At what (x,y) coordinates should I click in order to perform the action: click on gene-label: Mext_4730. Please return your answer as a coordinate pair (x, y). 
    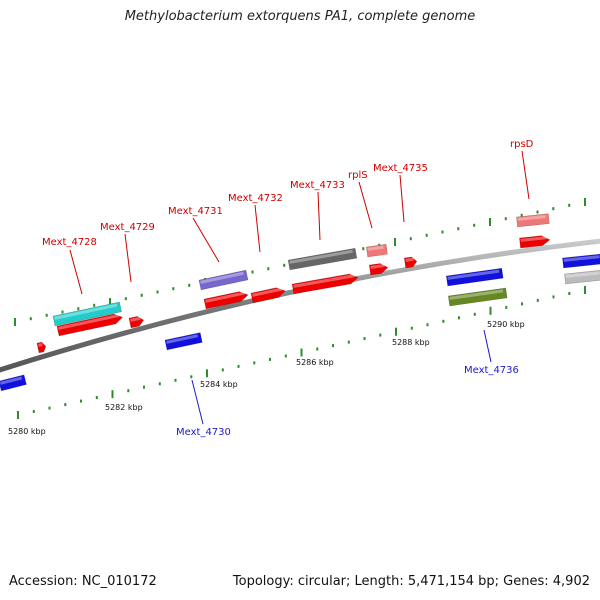
    Looking at the image, I should click on (203, 432).